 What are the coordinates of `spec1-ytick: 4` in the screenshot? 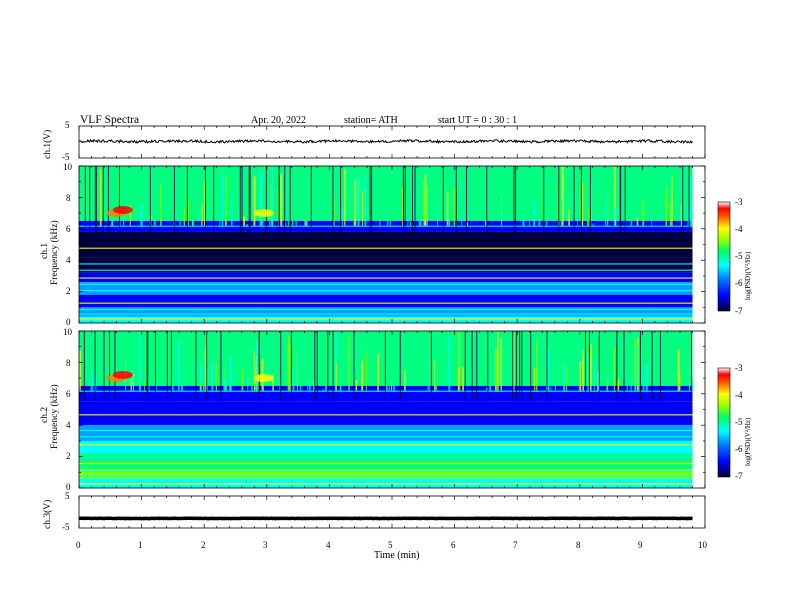 It's located at (68, 260).